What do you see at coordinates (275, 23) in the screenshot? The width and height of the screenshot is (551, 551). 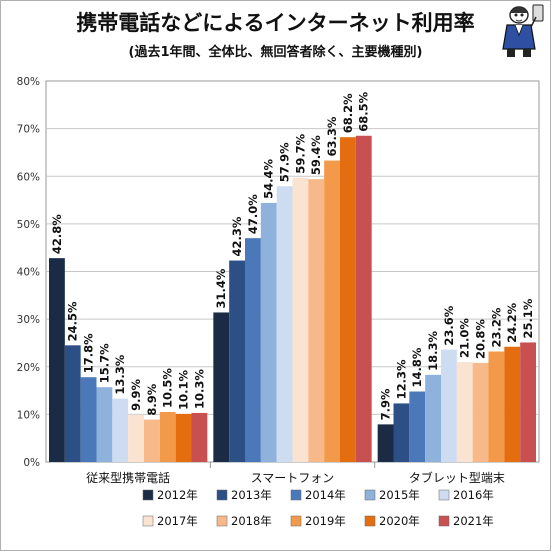 I see `chart-title: 携帯電話などによるインターネット利用率` at bounding box center [275, 23].